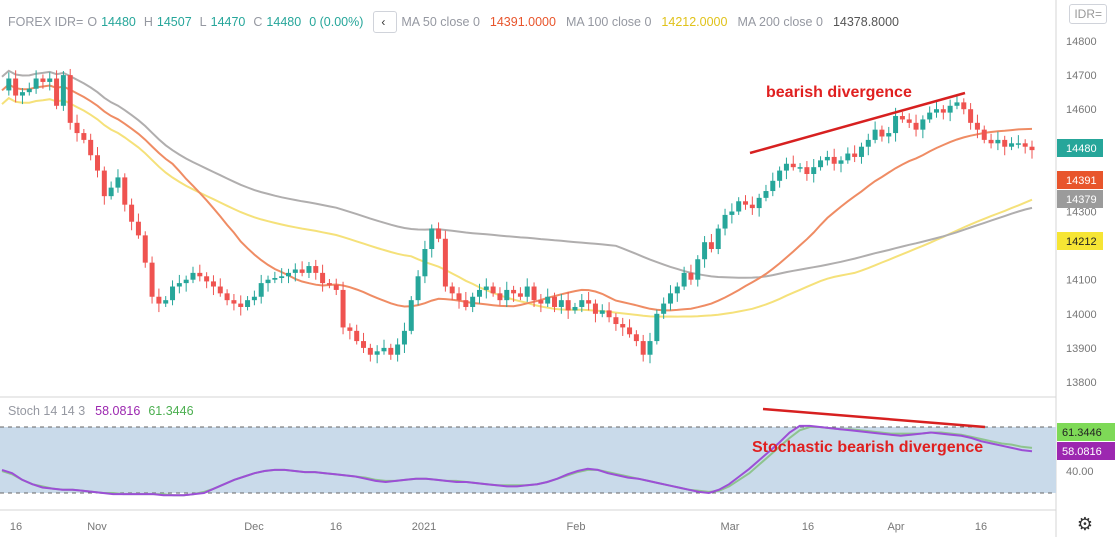 The width and height of the screenshot is (1115, 537). What do you see at coordinates (424, 527) in the screenshot?
I see `time-tick-label: 2021` at bounding box center [424, 527].